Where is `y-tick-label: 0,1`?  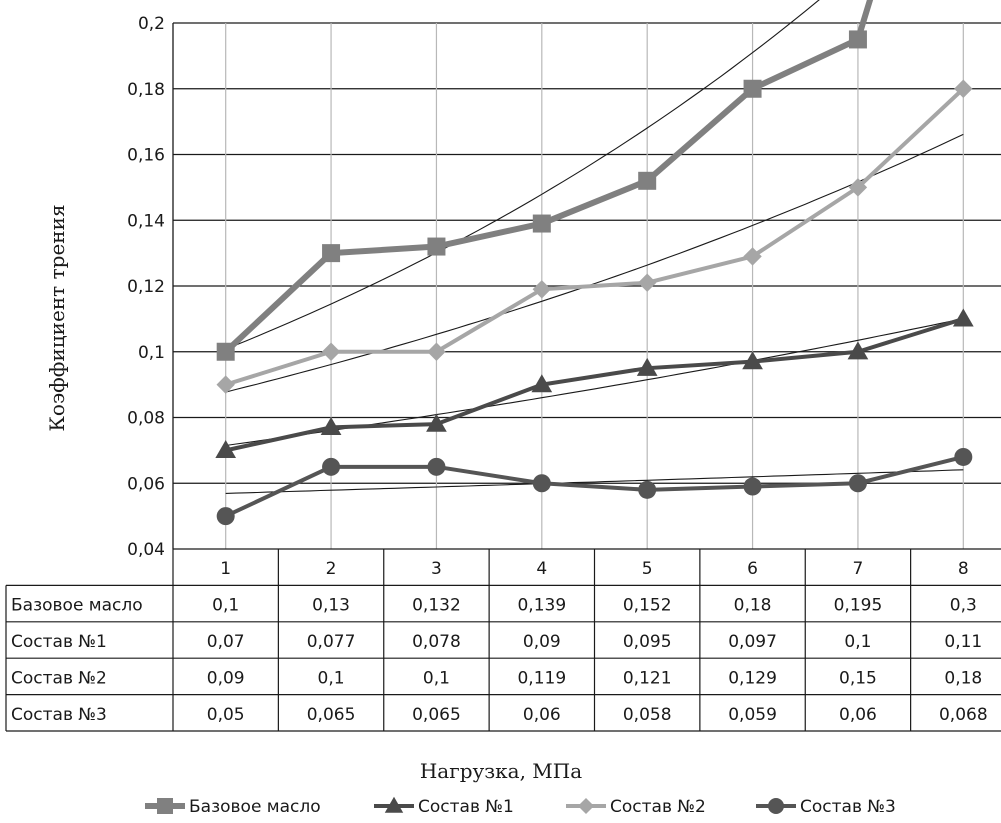 y-tick-label: 0,1 is located at coordinates (151, 353).